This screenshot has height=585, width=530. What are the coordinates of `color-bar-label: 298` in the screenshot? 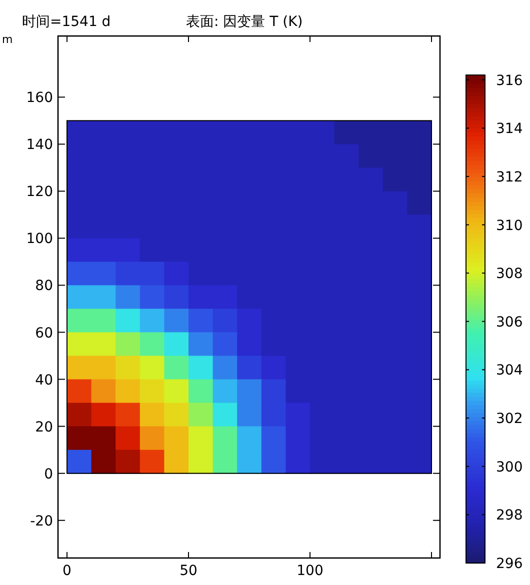 It's located at (509, 516).